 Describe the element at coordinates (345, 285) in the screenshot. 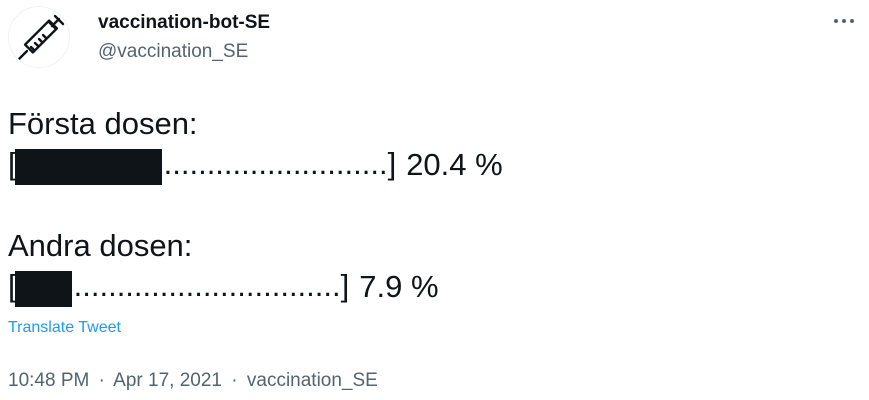

I see `dose2-bar-close: ]` at that location.